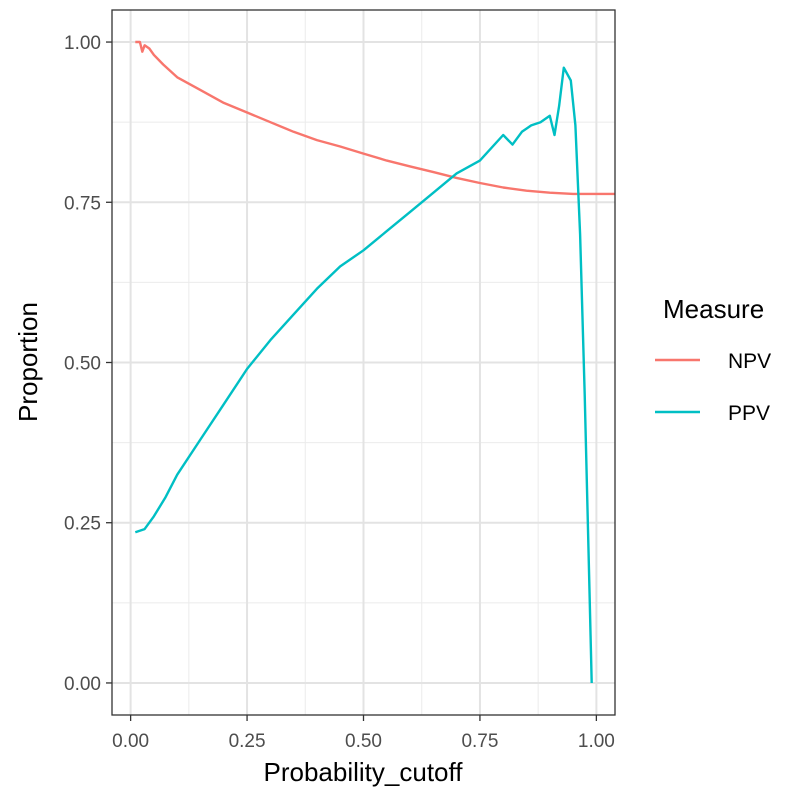 This screenshot has height=793, width=786. Describe the element at coordinates (28, 362) in the screenshot. I see `y-axis-title: Proportion` at that location.